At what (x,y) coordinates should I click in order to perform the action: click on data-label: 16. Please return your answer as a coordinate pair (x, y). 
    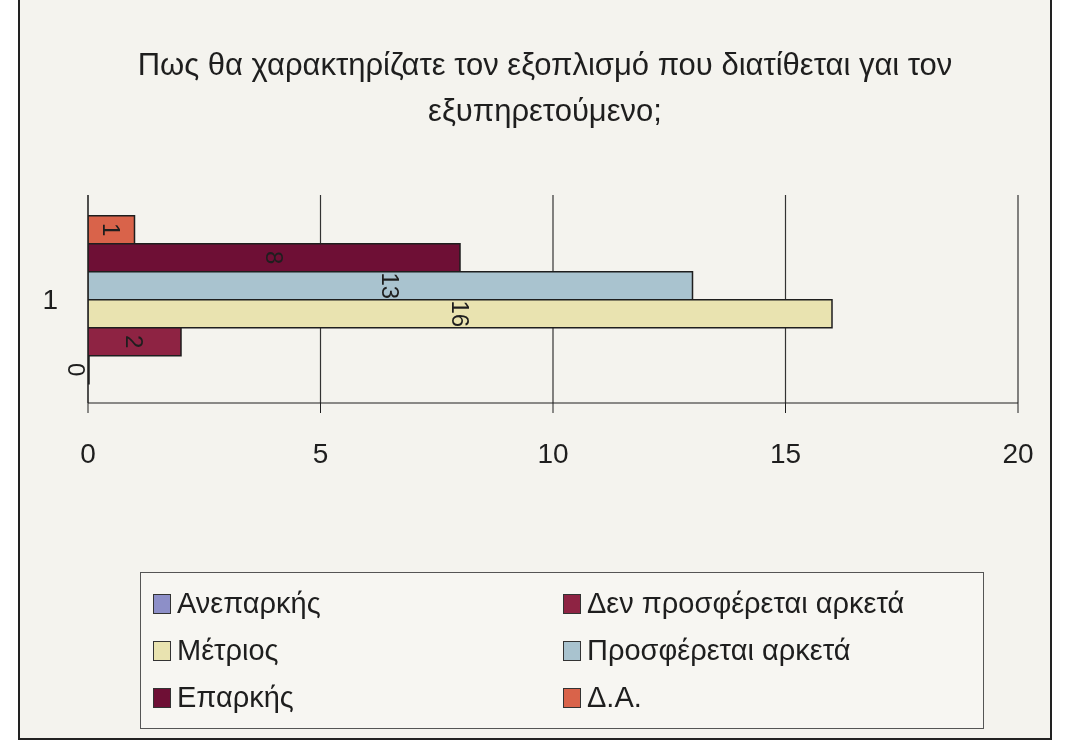
    Looking at the image, I should click on (460, 314).